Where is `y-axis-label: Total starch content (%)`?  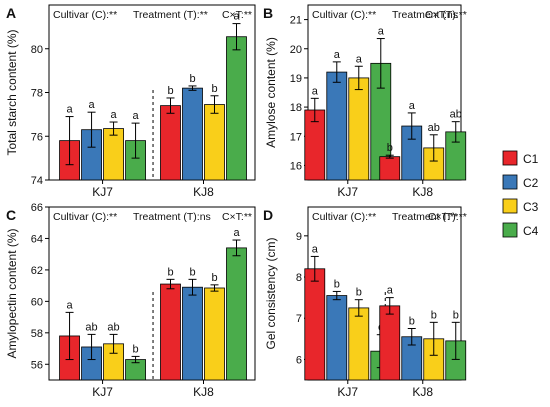 y-axis-label: Total starch content (%) is located at coordinates (12, 92).